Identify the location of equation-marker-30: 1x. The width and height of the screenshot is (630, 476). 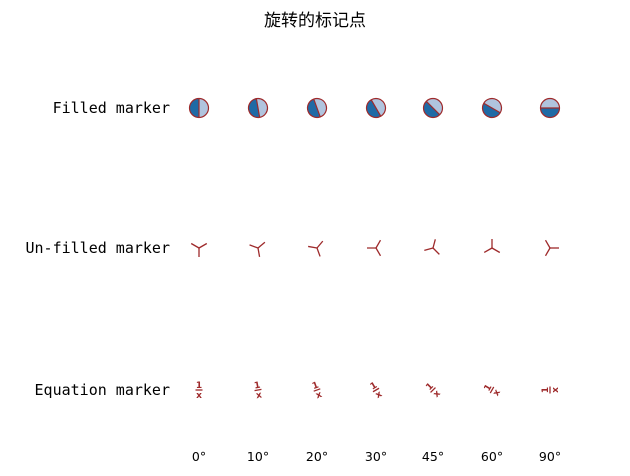
(376, 391).